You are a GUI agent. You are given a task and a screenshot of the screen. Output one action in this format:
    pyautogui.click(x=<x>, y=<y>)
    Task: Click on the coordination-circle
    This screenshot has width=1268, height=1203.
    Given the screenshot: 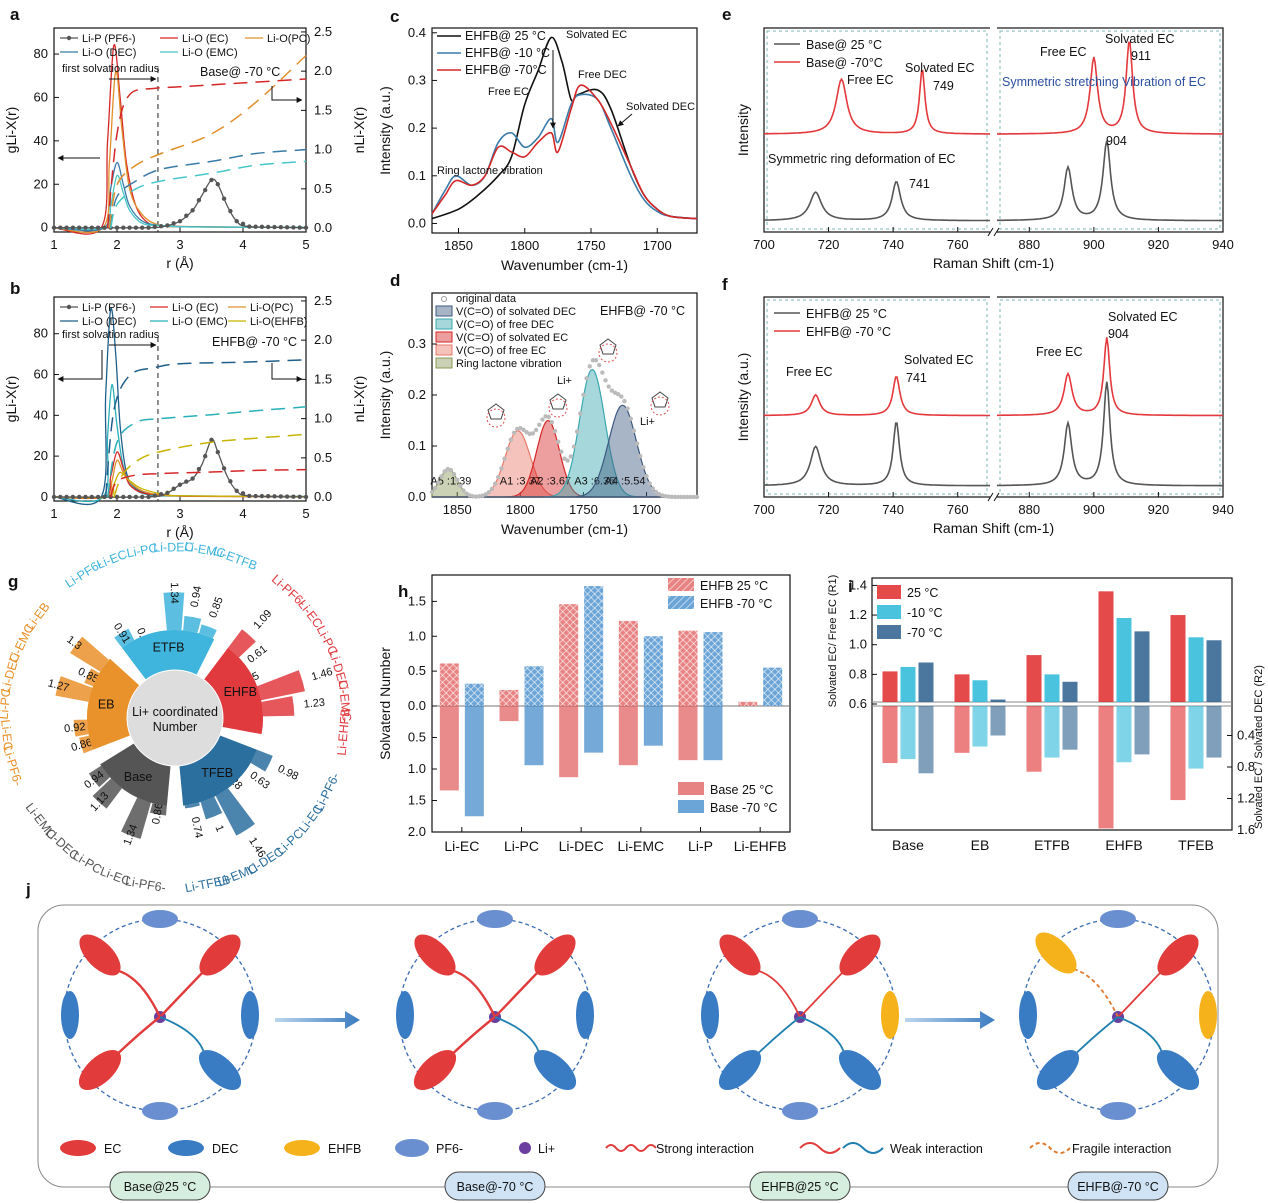 What is the action you would take?
    pyautogui.click(x=558, y=408)
    